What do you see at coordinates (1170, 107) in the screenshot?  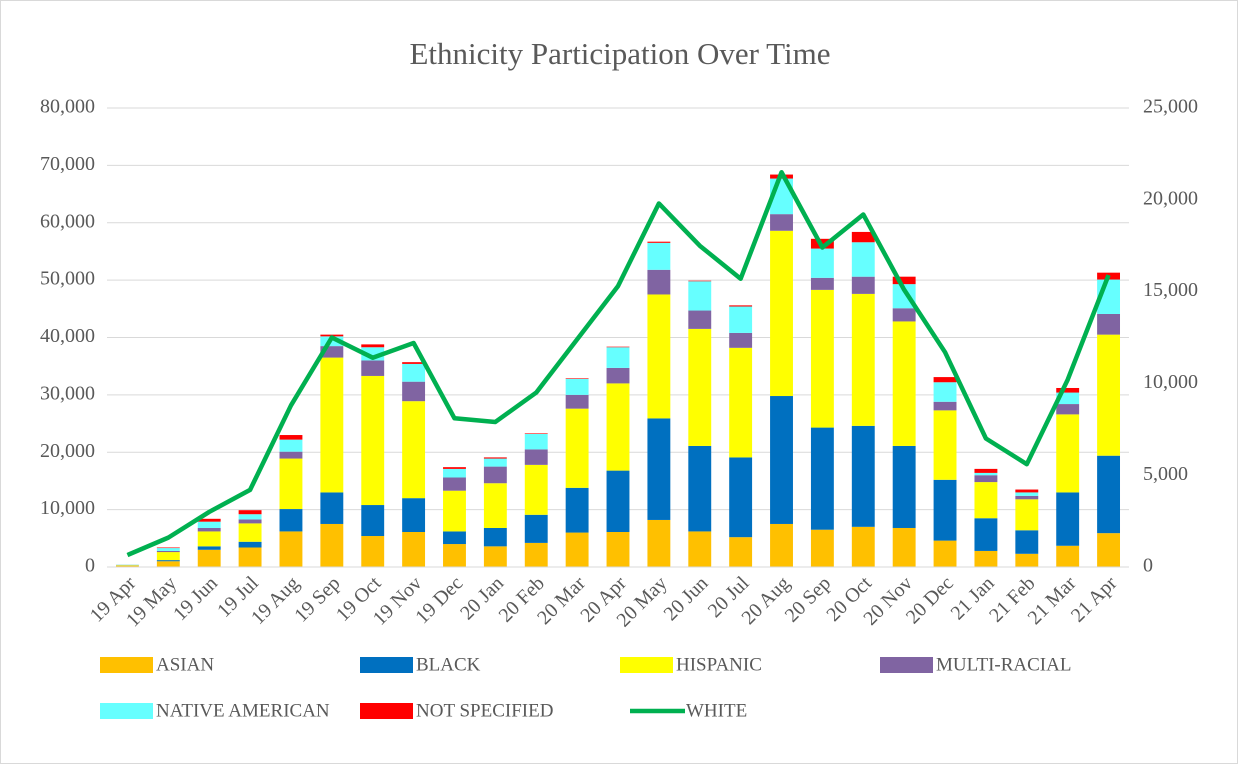 I see `y2-tick-label: 25,000` at bounding box center [1170, 107].